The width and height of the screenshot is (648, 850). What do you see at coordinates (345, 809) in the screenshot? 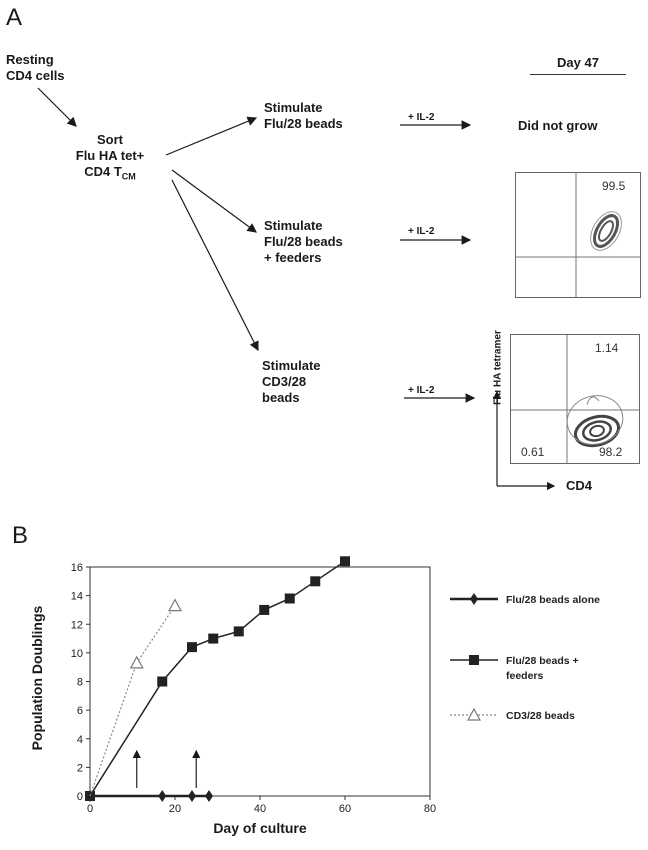
I see `x-tick-label: 60` at bounding box center [345, 809].